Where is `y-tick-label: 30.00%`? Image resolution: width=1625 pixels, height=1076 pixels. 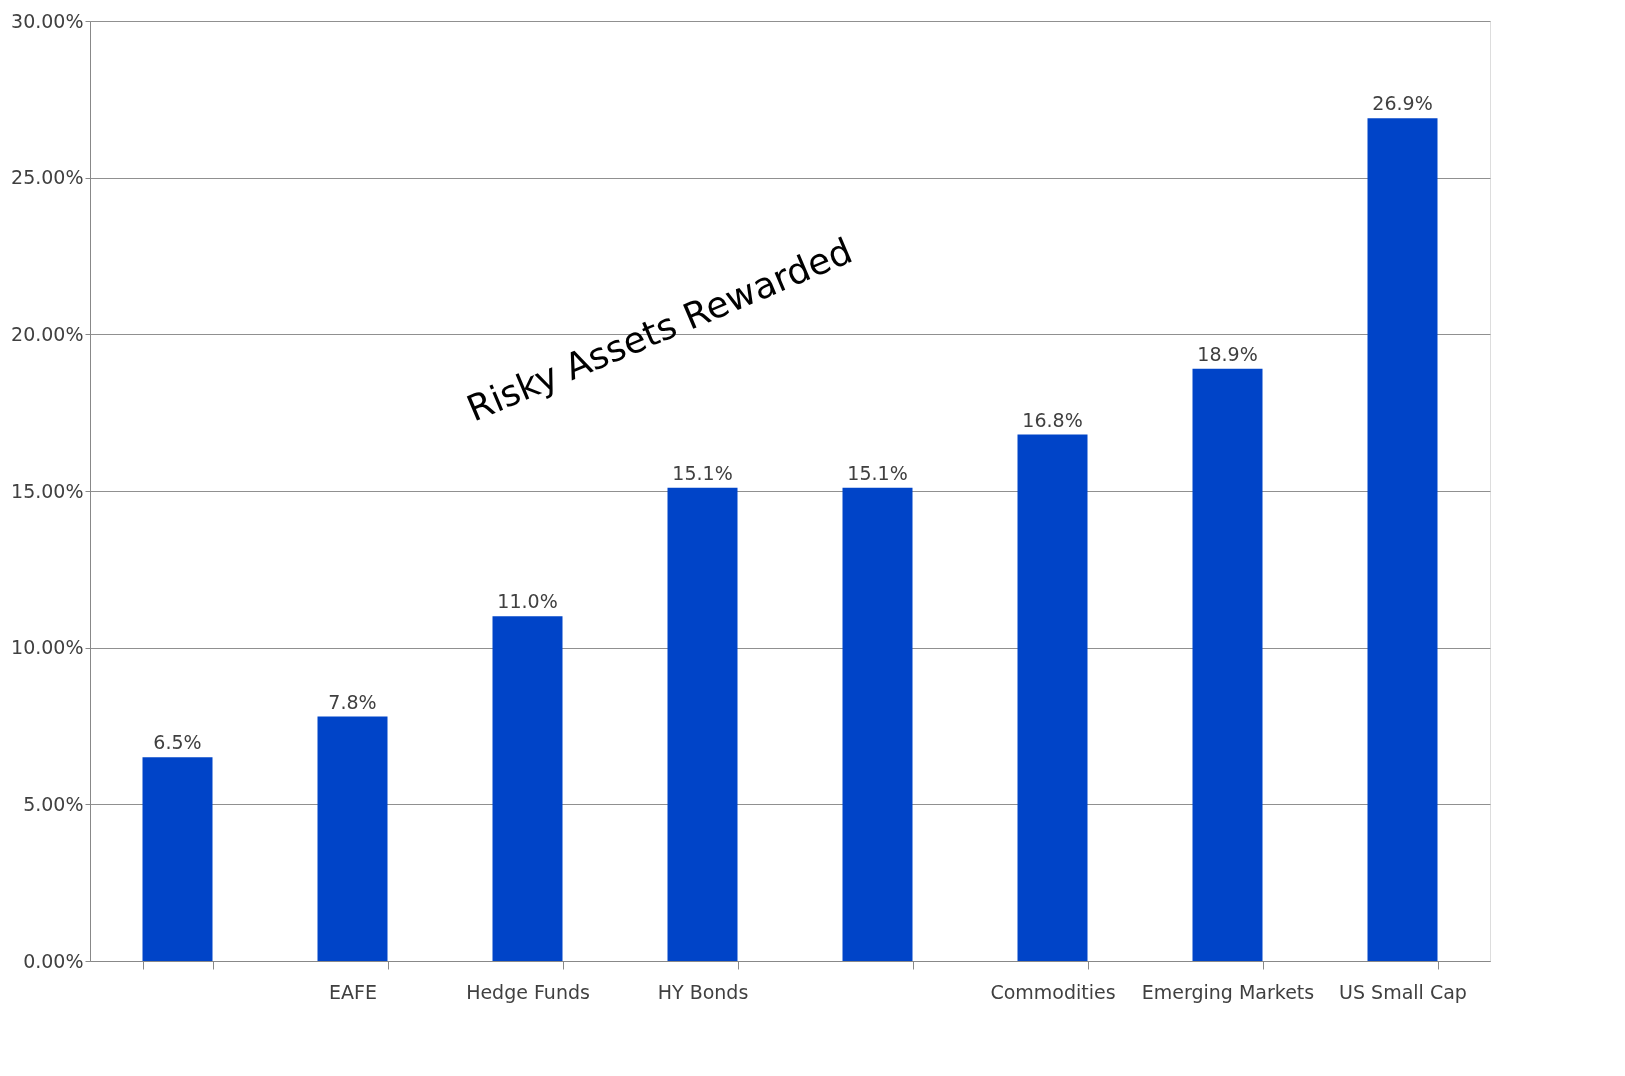
y-tick-label: 30.00% is located at coordinates (47, 20).